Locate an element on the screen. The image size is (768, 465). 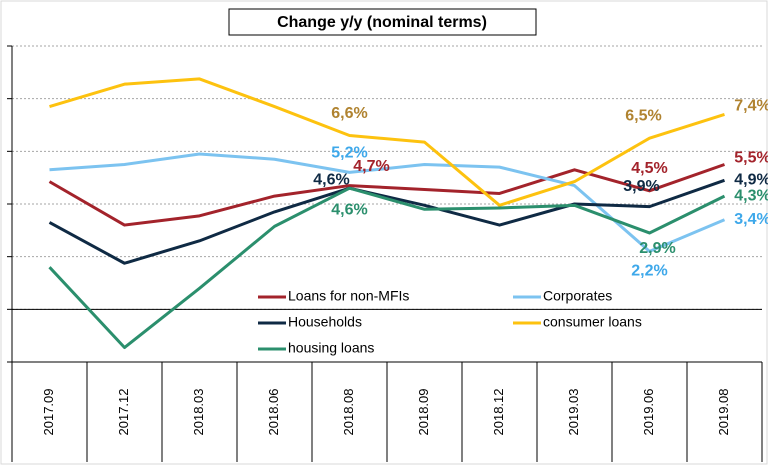
legend-label: consumer loans is located at coordinates (592, 322).